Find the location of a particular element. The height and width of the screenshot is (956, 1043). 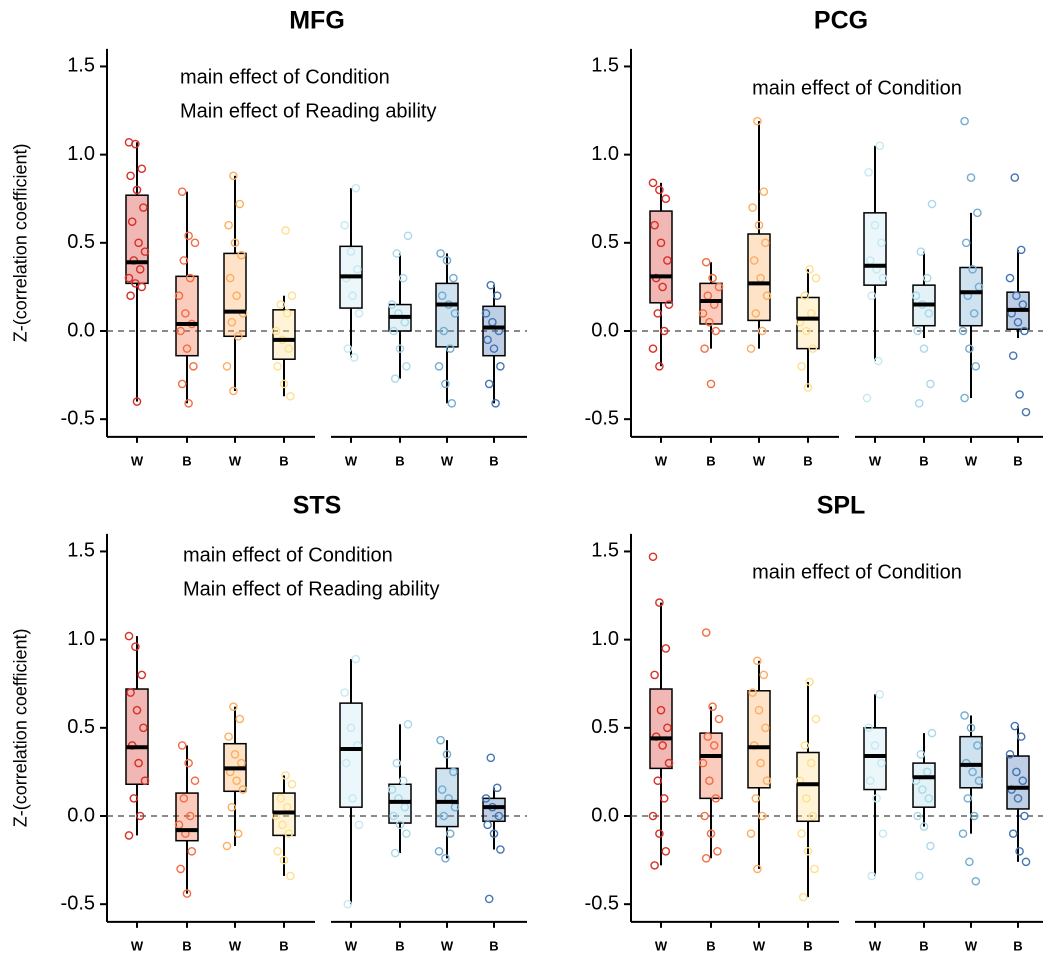

panel-title: MFG is located at coordinates (317, 21).